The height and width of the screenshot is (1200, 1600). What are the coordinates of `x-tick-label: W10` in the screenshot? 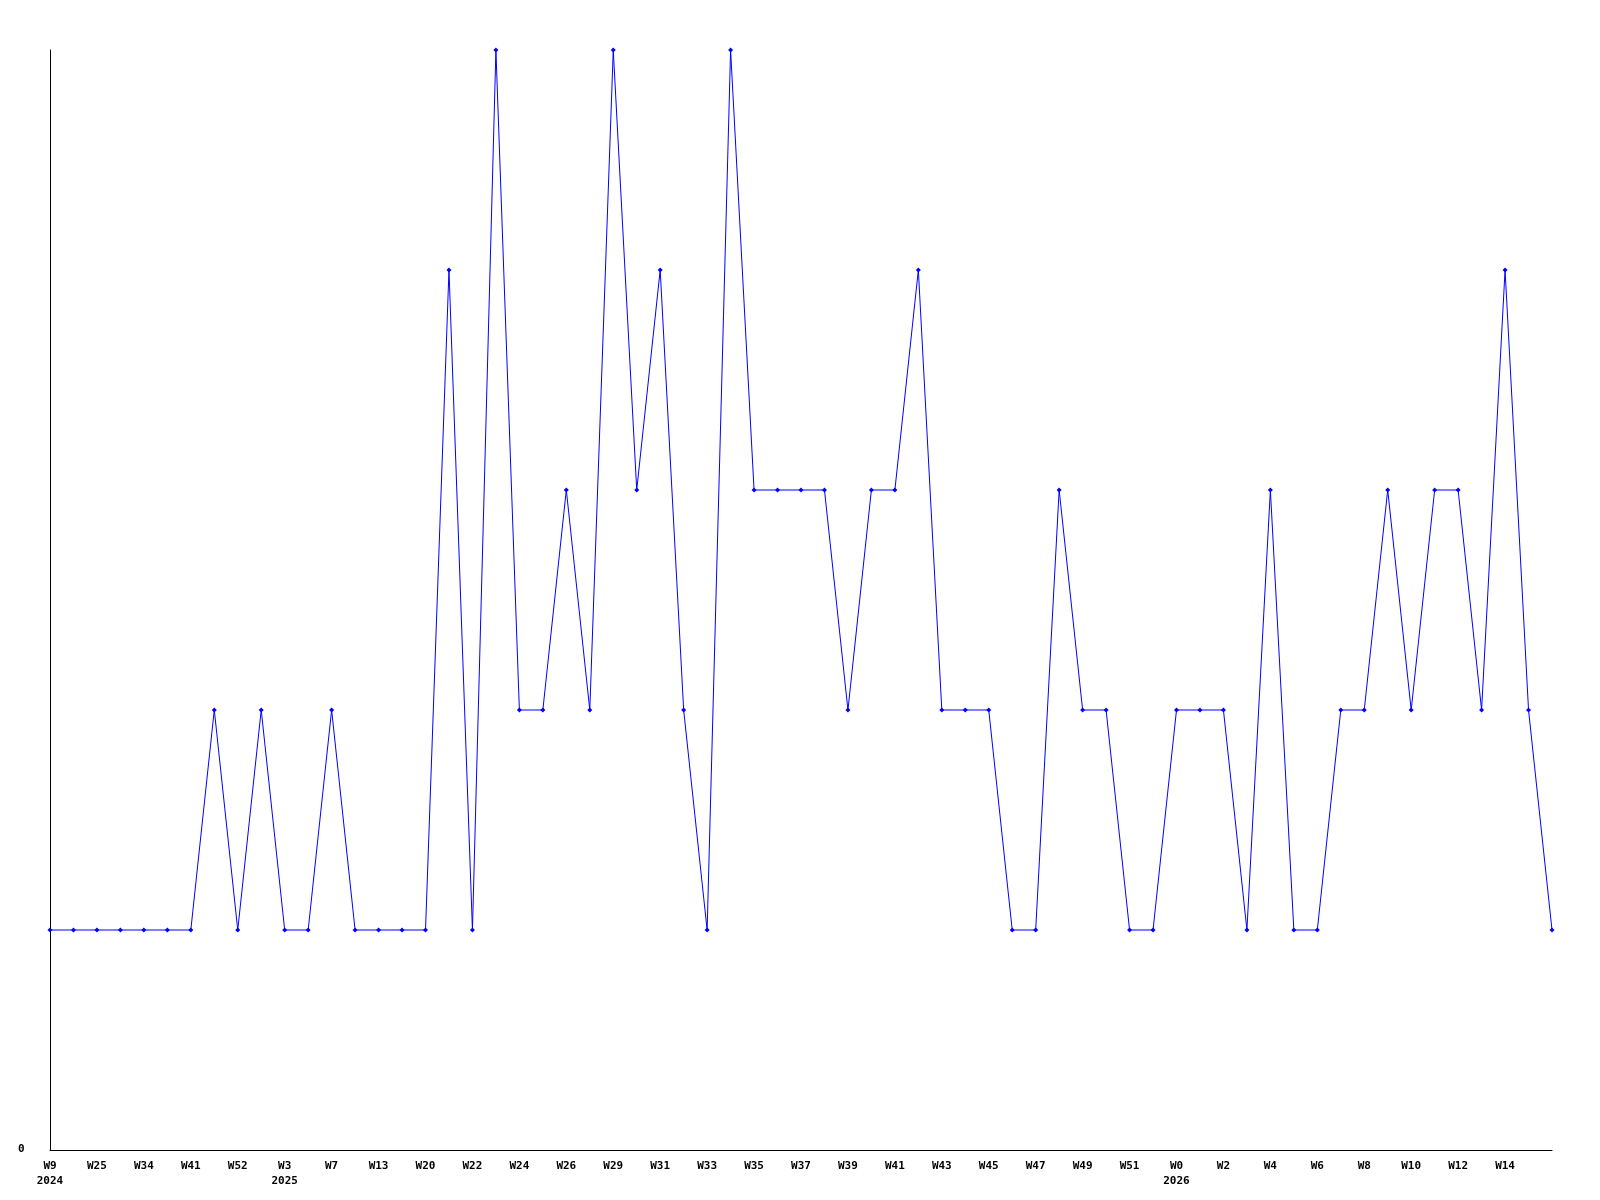 It's located at (1411, 1165).